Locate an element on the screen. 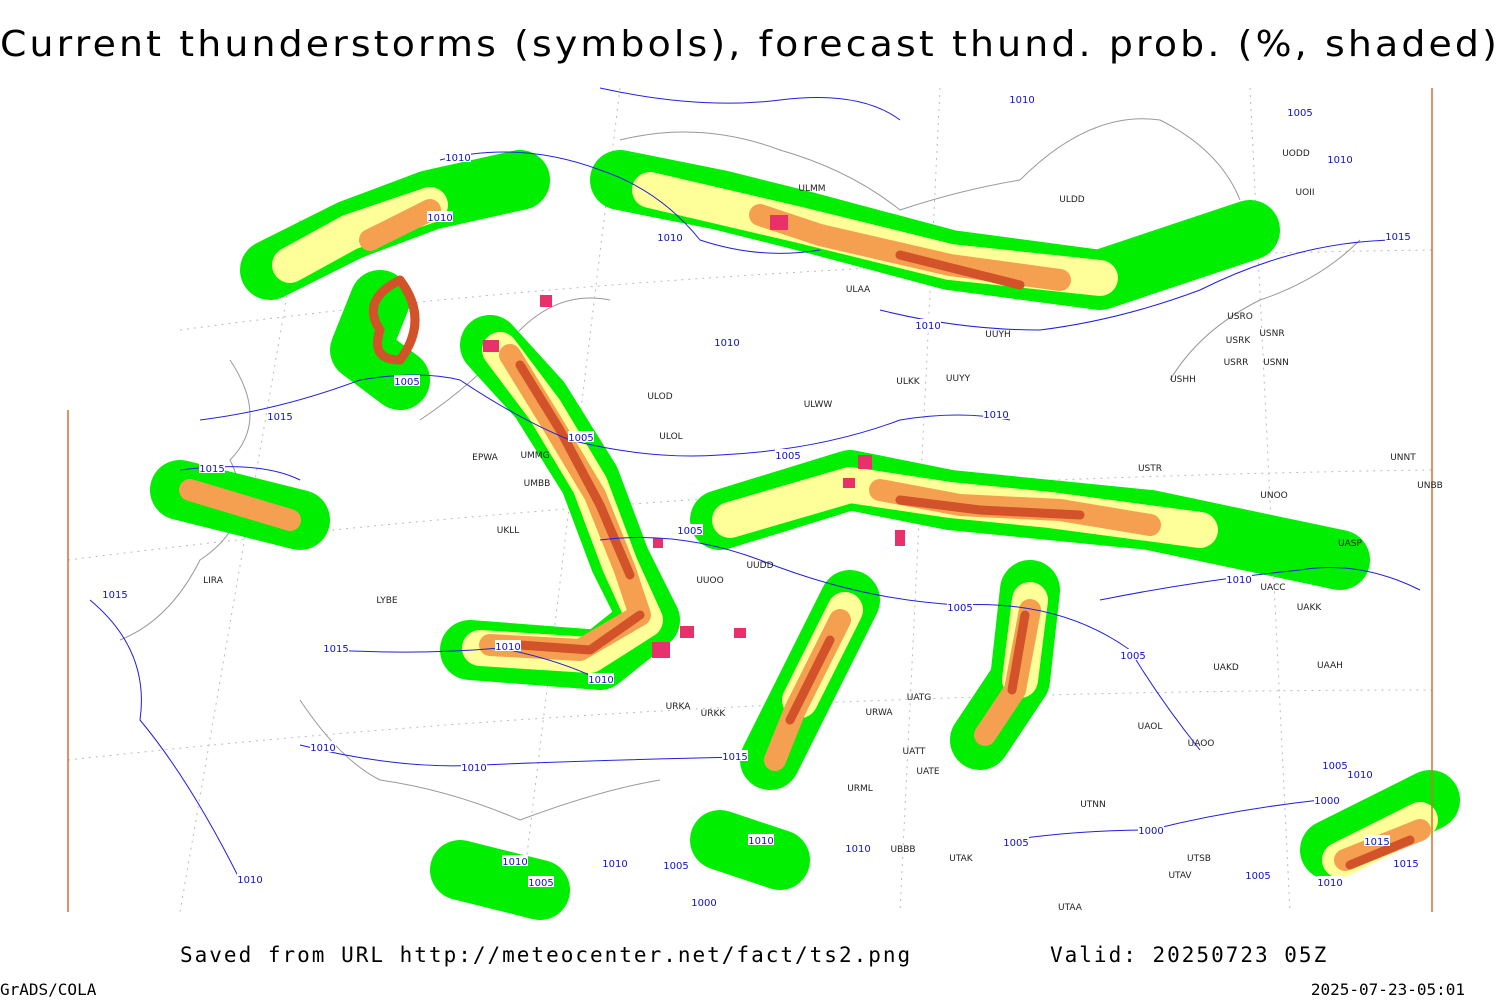 The image size is (1500, 1000). station-label: UAOL is located at coordinates (1150, 727).